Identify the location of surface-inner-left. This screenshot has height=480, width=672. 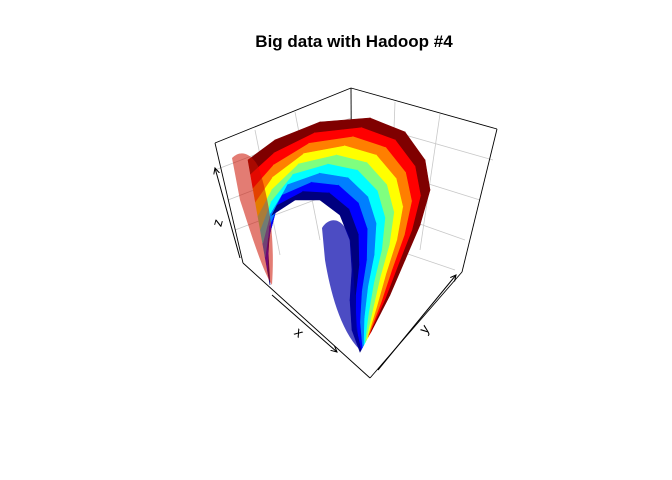
(252, 219).